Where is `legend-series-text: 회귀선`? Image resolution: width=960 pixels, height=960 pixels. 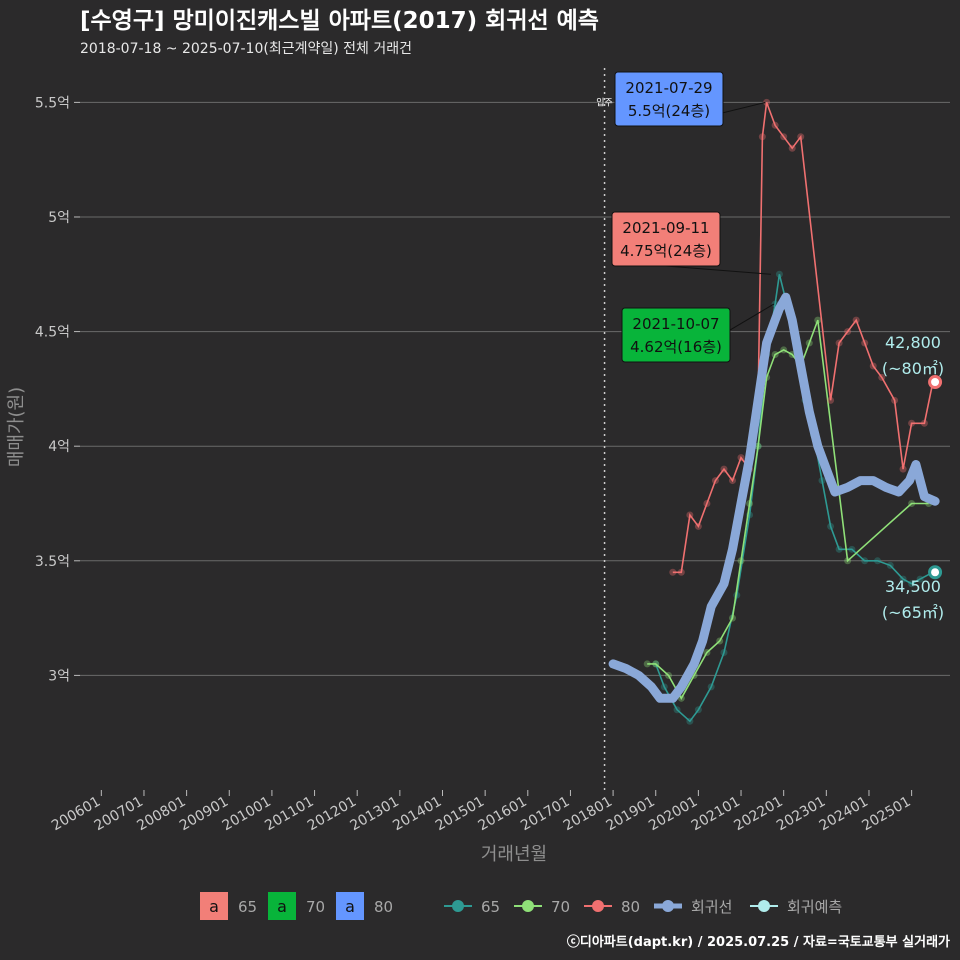 legend-series-text: 회귀선 is located at coordinates (711, 907).